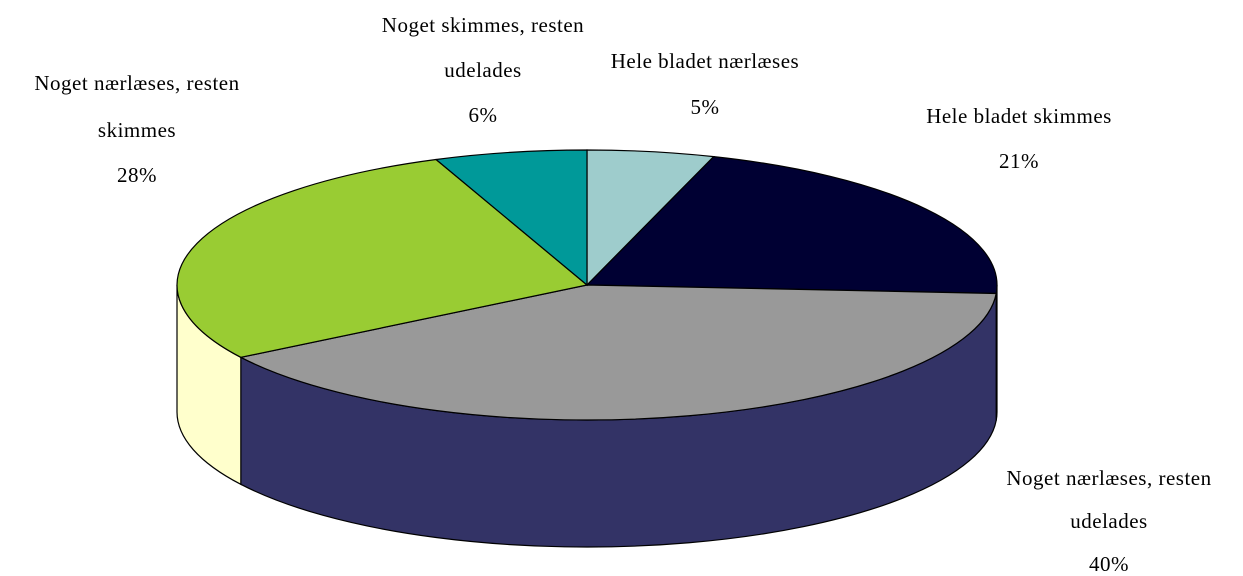 This screenshot has width=1243, height=576. What do you see at coordinates (705, 61) in the screenshot?
I see `slice-label-hele-bladet-naerlaeses: Hele bladet nærlæses` at bounding box center [705, 61].